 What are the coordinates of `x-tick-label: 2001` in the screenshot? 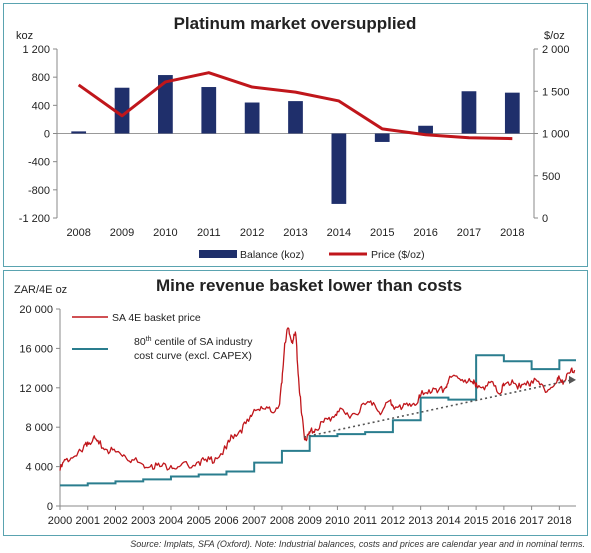 It's located at (87, 521).